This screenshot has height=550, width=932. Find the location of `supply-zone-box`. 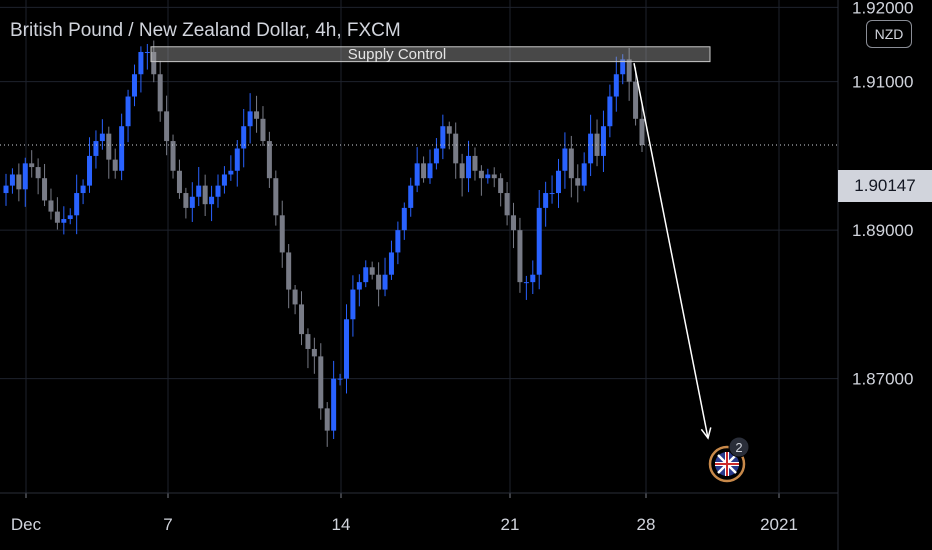

supply-zone-box is located at coordinates (430, 54).